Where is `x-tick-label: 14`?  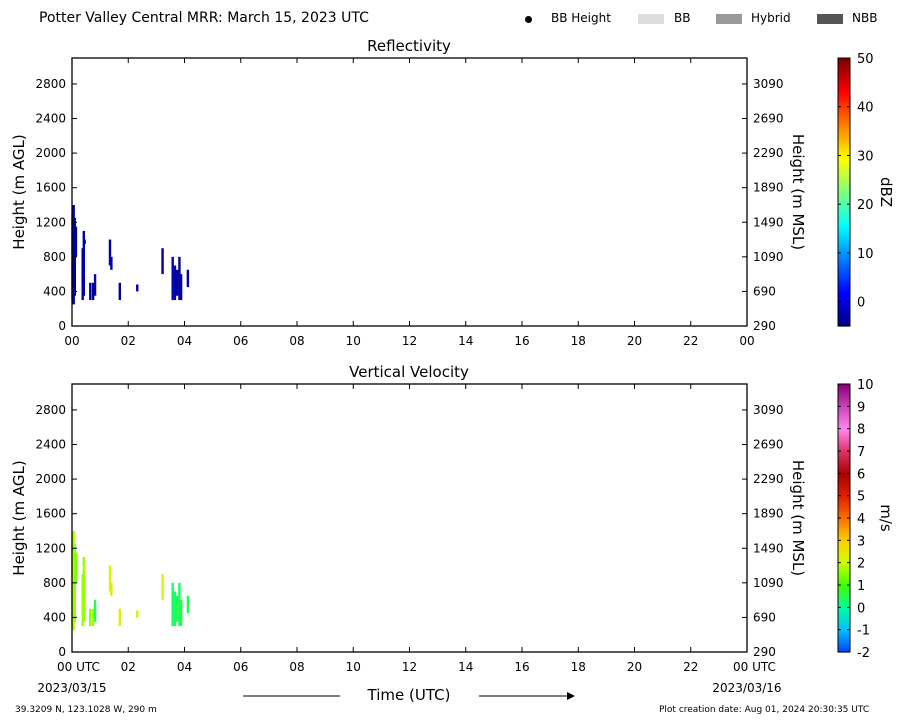 x-tick-label: 14 is located at coordinates (465, 341).